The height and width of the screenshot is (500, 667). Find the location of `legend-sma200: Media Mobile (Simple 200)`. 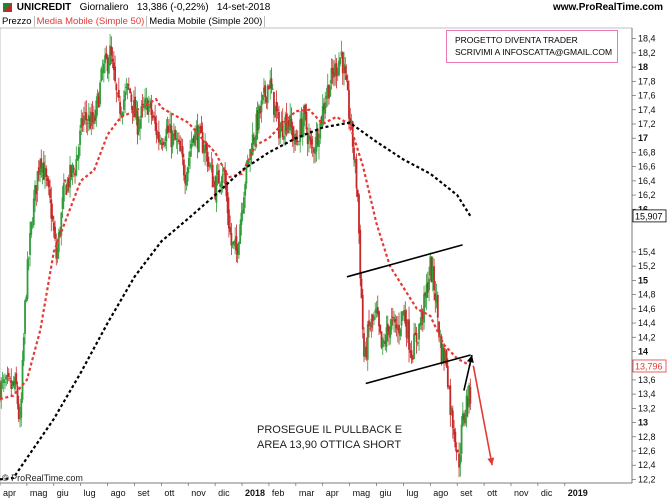

legend-sma200: Media Mobile (Simple 200) is located at coordinates (206, 21).